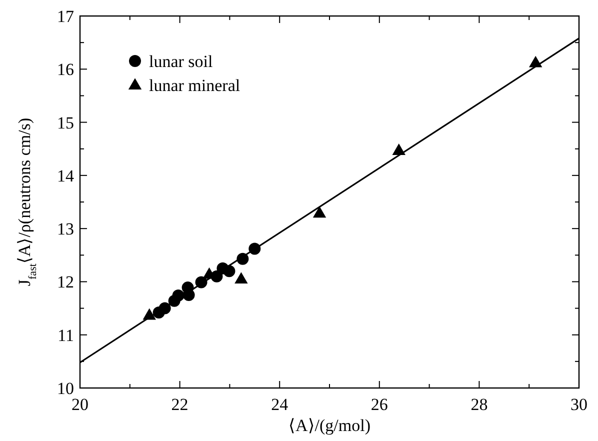 Image resolution: width=598 pixels, height=441 pixels. Describe the element at coordinates (80, 404) in the screenshot. I see `x-tick-label: 20` at that location.